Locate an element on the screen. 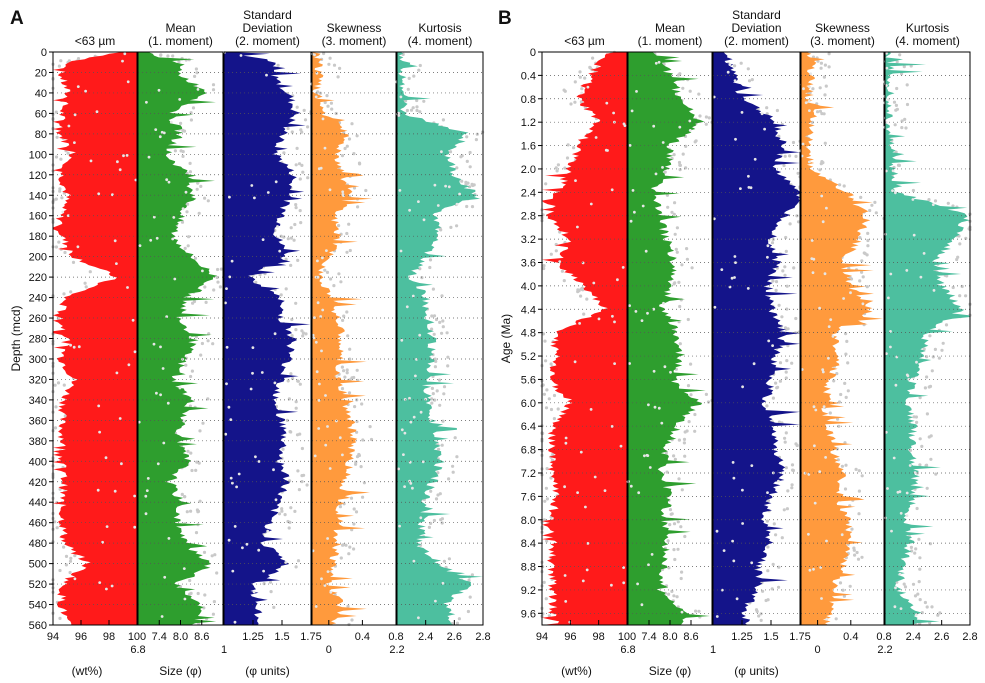 This screenshot has height=683, width=985. track-skewness: Skewness(3. moment) 0 0.4 0.8 is located at coordinates (357, 338).